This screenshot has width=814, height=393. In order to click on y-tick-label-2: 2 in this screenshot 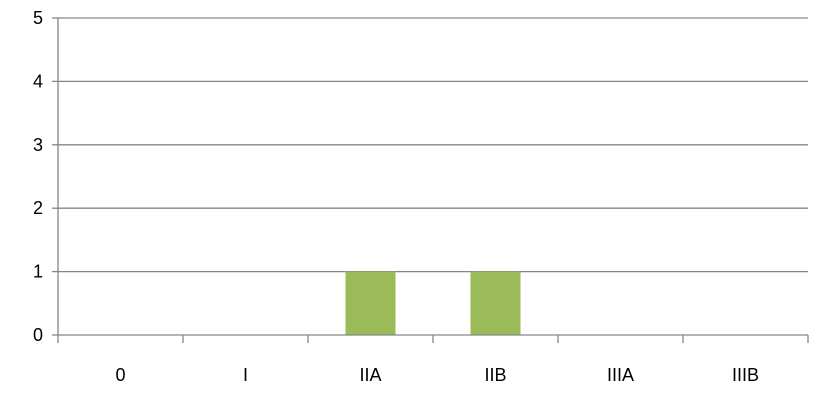, I will do `click(38, 208)`.